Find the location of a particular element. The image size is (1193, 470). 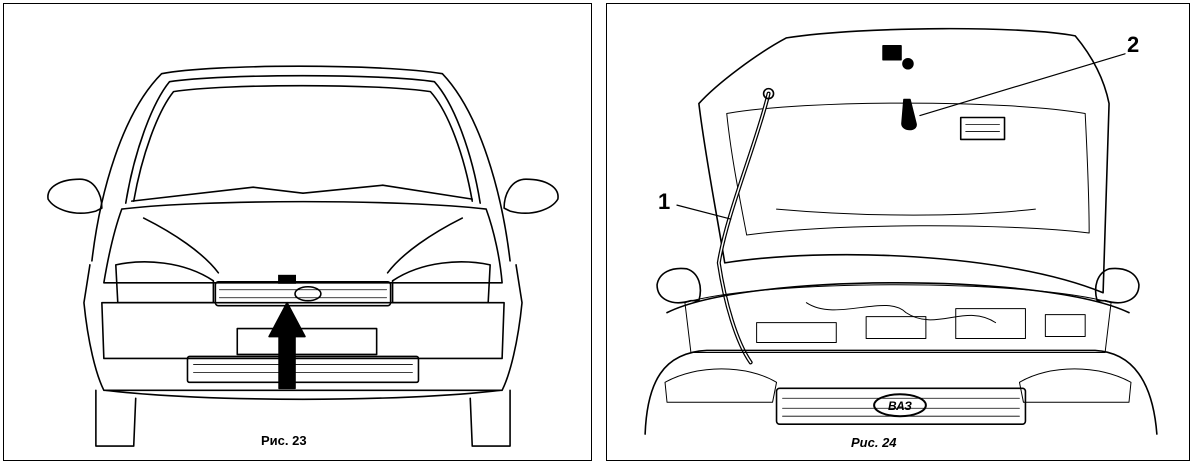

callout-label-1: 1 is located at coordinates (664, 201).